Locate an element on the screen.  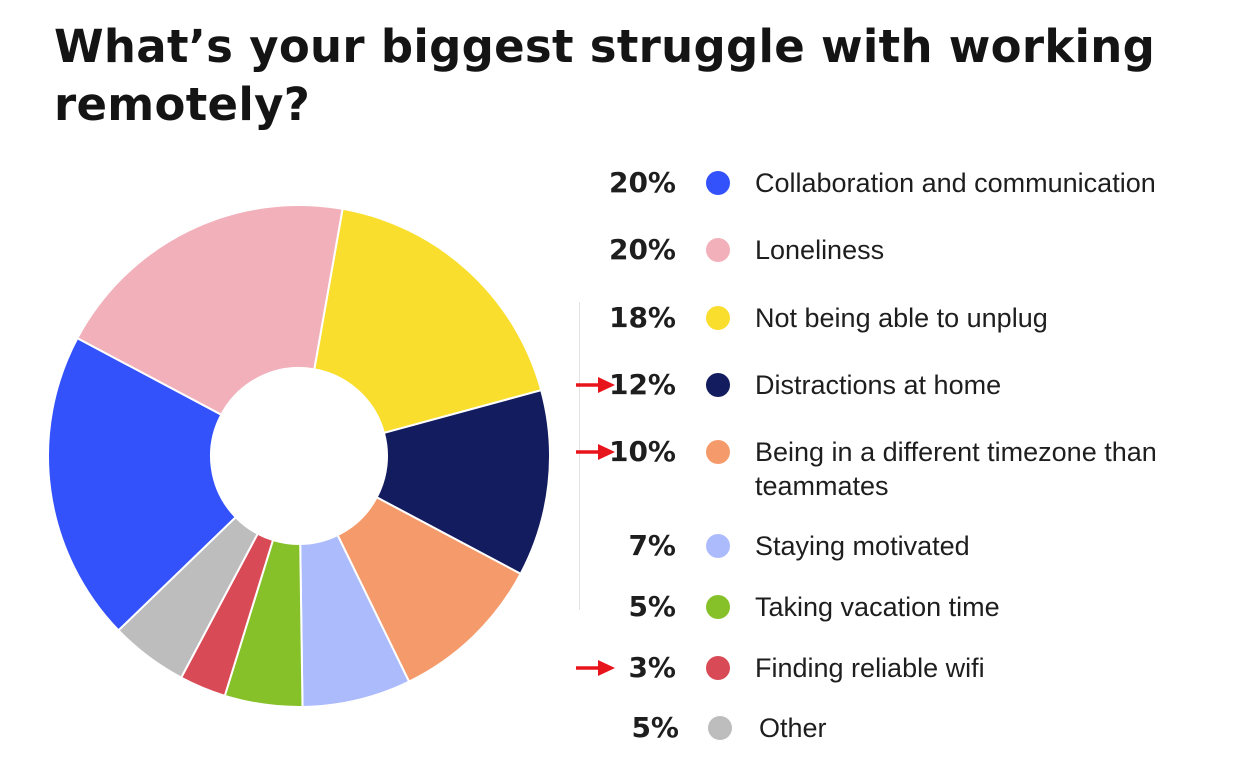
legend-item-distractions-at-home: 12% Distractions at home is located at coordinates (619, 388).